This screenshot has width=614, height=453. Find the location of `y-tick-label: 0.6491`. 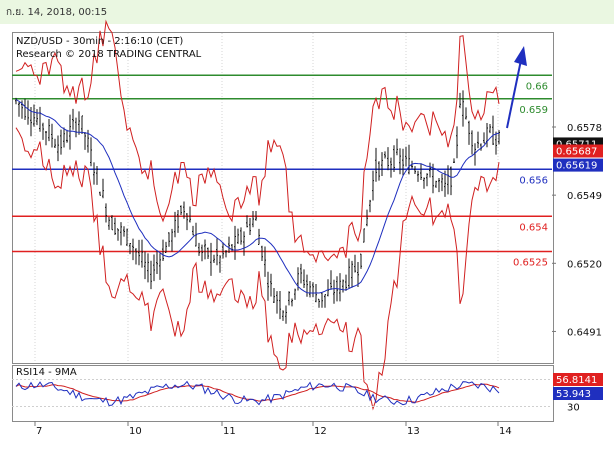

y-tick-label: 0.6491 is located at coordinates (584, 332).